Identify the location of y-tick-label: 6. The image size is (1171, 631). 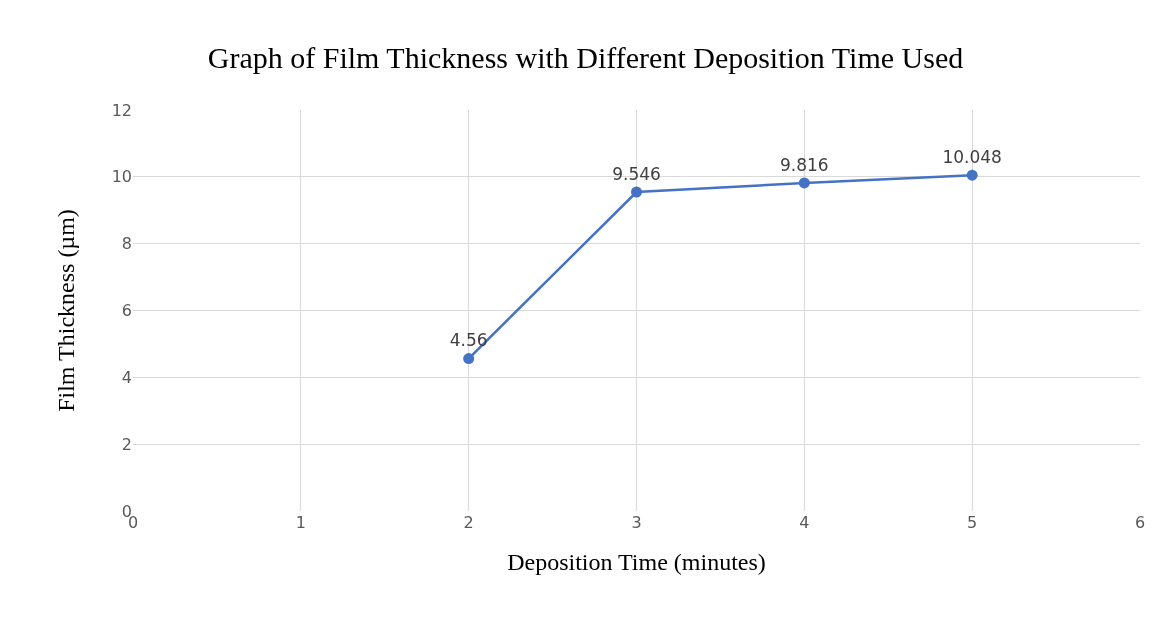
(126, 311).